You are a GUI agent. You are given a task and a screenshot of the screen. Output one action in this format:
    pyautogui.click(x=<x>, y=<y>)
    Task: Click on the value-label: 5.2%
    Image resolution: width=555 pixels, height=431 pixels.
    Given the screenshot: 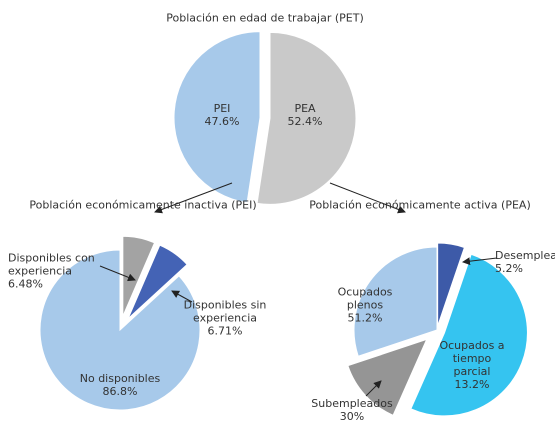 What is the action you would take?
    pyautogui.click(x=509, y=268)
    